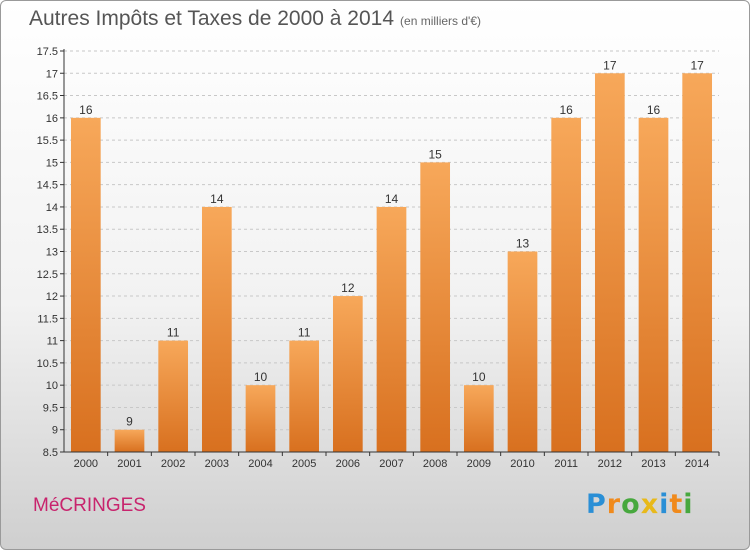 This screenshot has height=550, width=750. Describe the element at coordinates (610, 464) in the screenshot. I see `x-tick-label: 2012` at that location.